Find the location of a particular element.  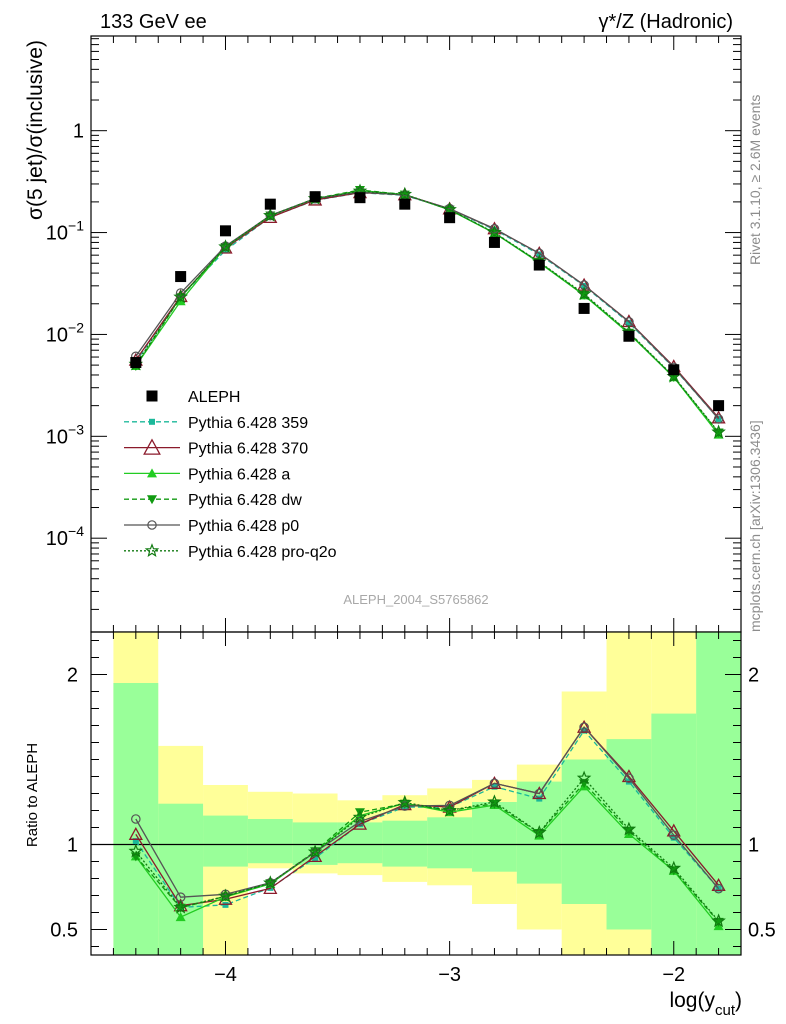

y-tick-label-right: 2 is located at coordinates (753, 676).